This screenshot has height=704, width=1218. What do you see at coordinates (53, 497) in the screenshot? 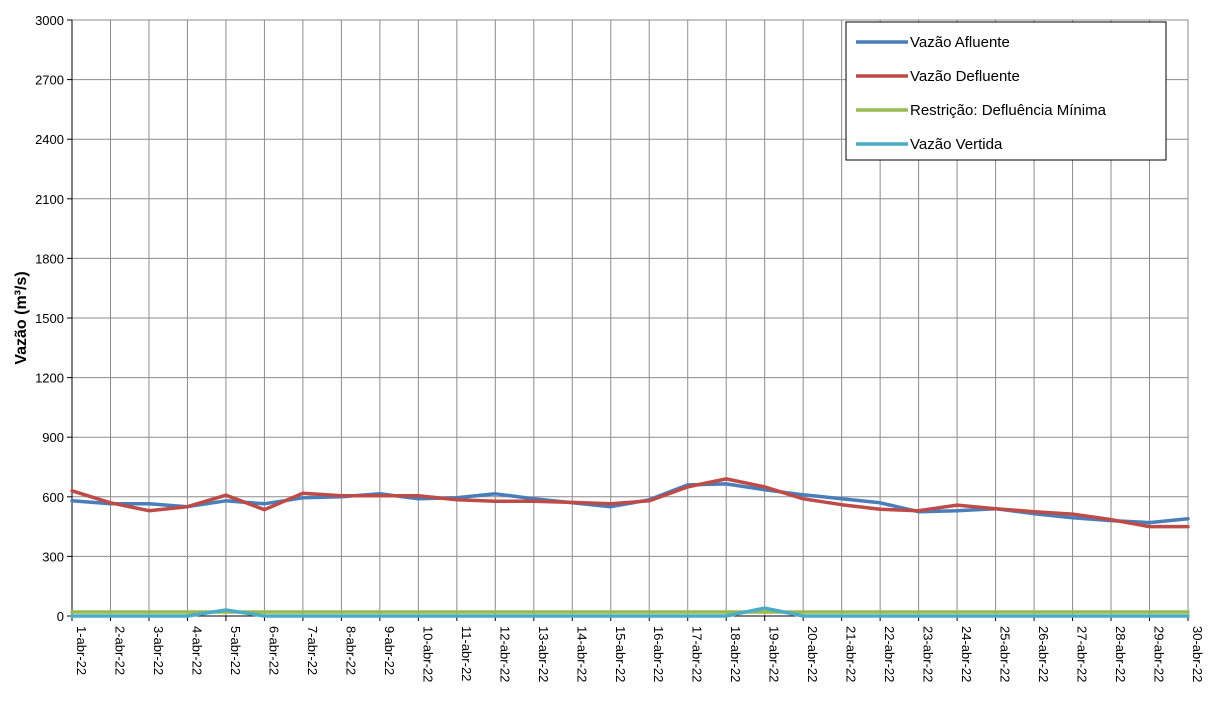
I see `y-tick-label: 600` at bounding box center [53, 497].